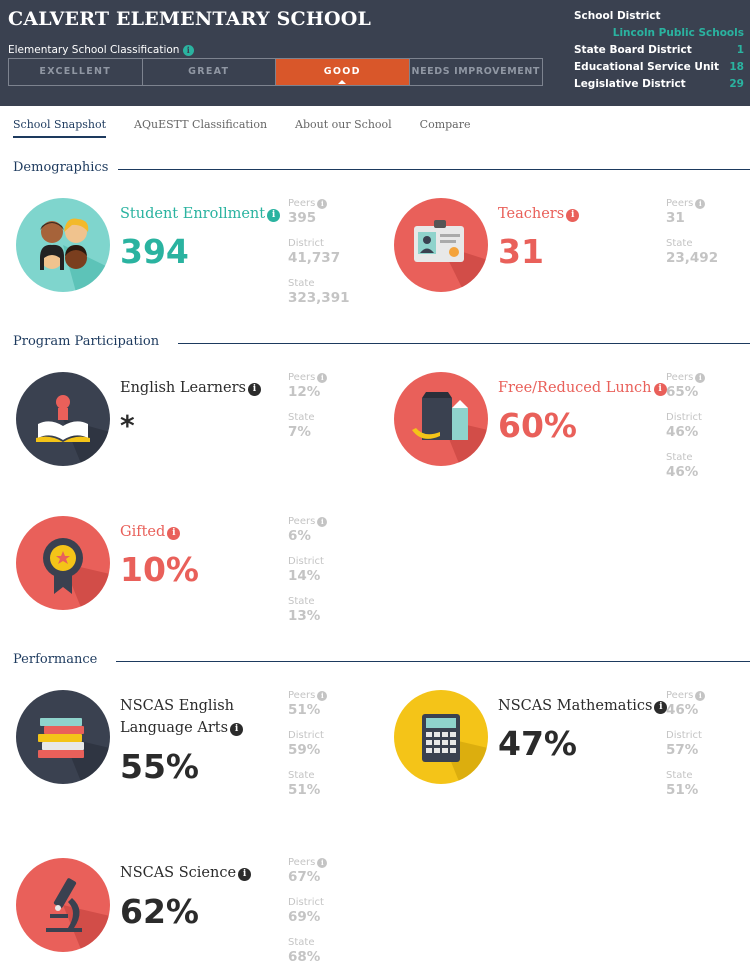 The width and height of the screenshot is (750, 978). Describe the element at coordinates (678, 33) in the screenshot. I see `school-district-value: Lincoln Public Schools` at that location.